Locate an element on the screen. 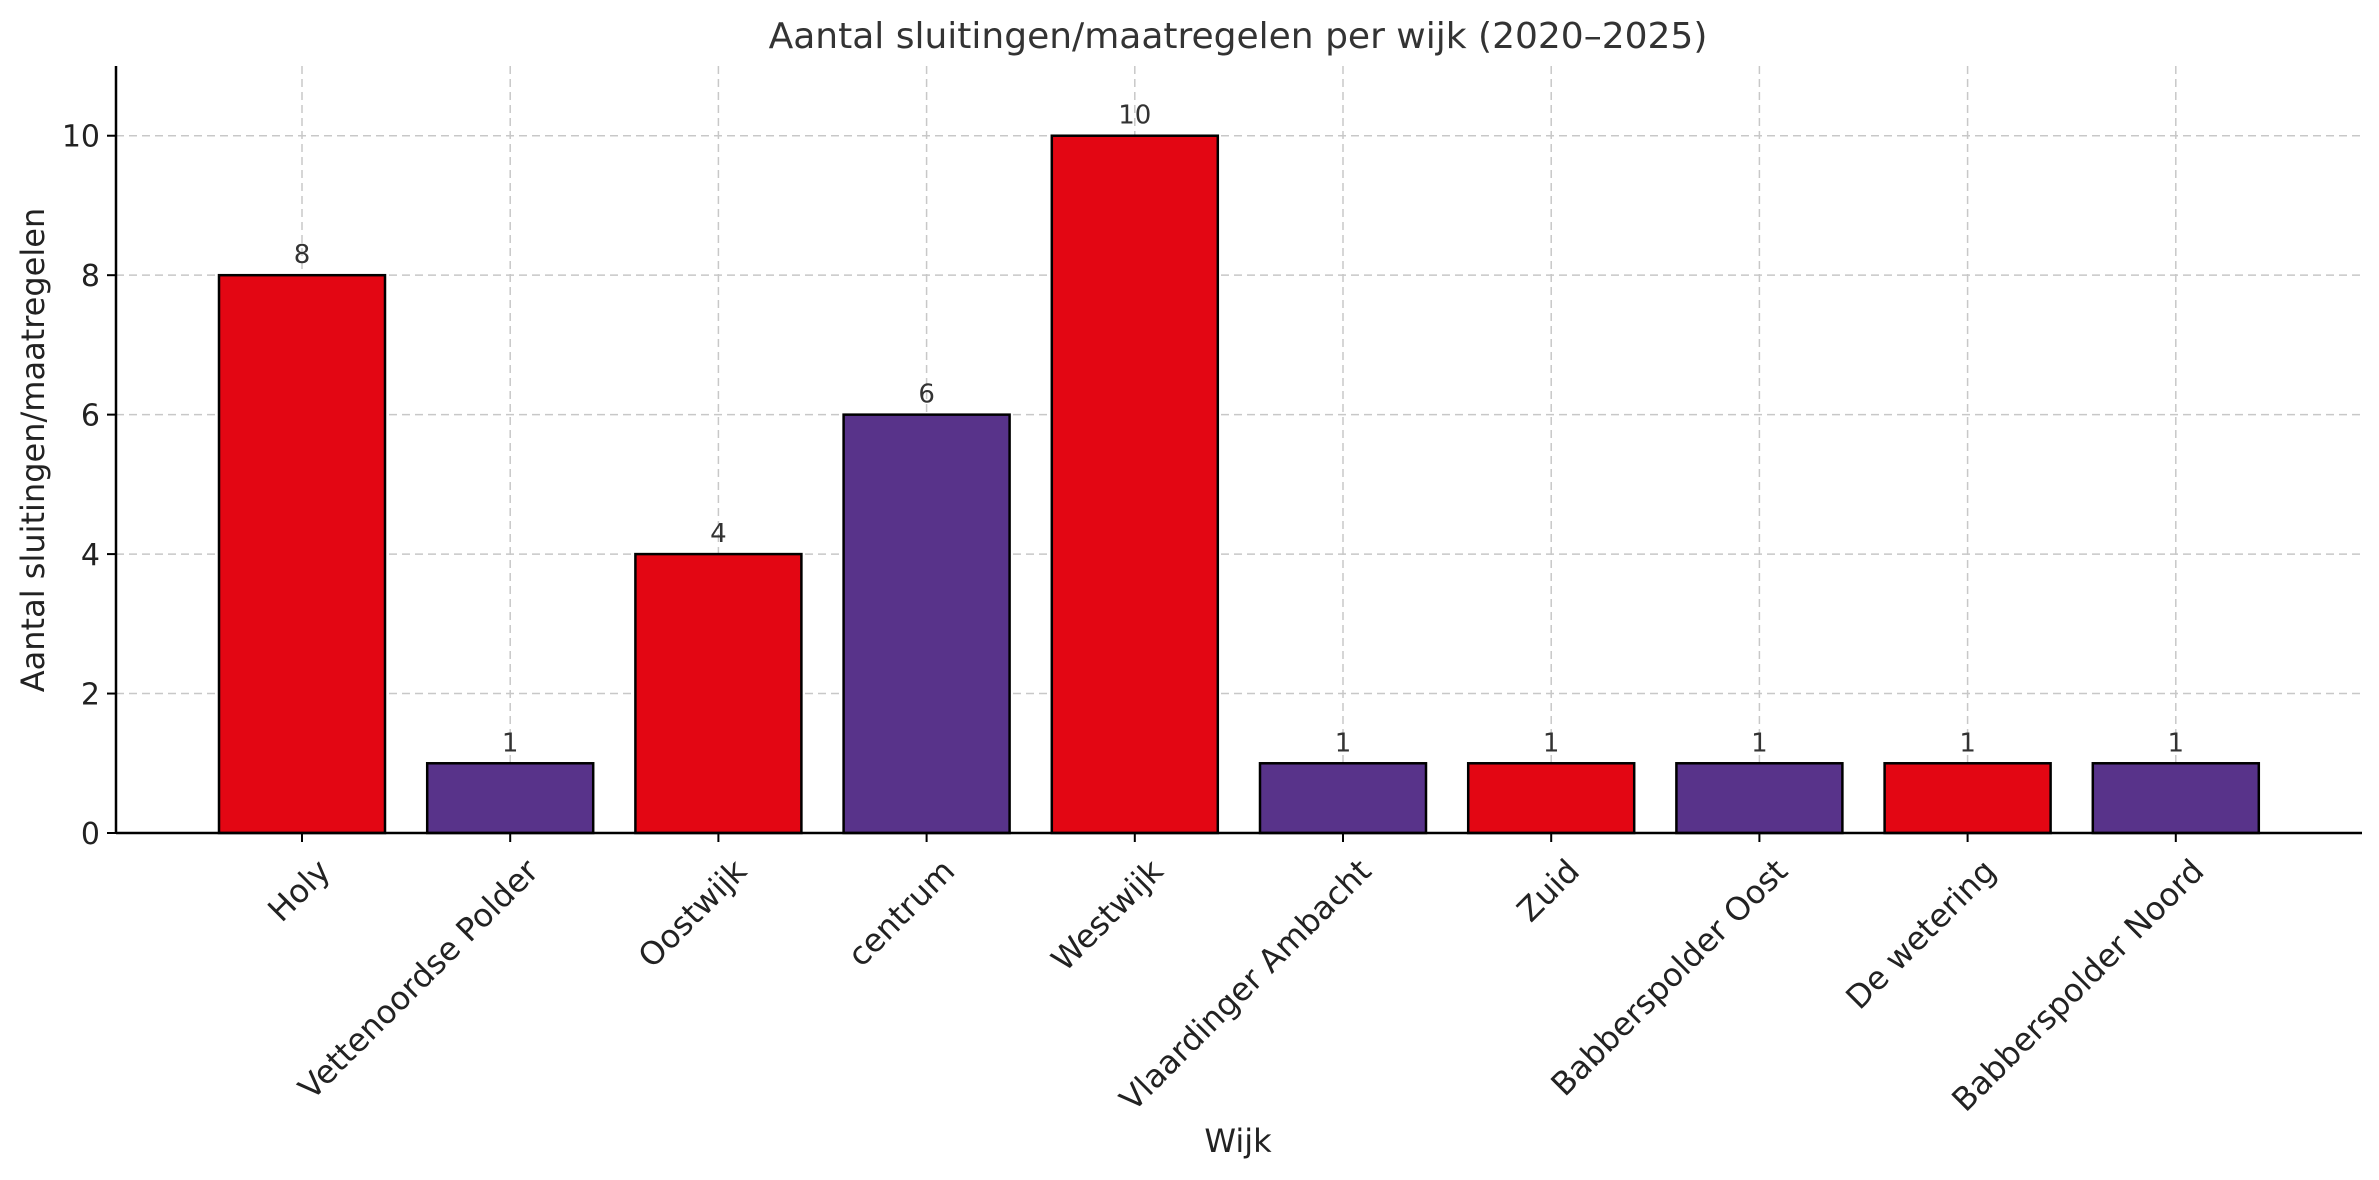 The width and height of the screenshot is (2379, 1180). y-tick-label: 8 is located at coordinates (90, 276).